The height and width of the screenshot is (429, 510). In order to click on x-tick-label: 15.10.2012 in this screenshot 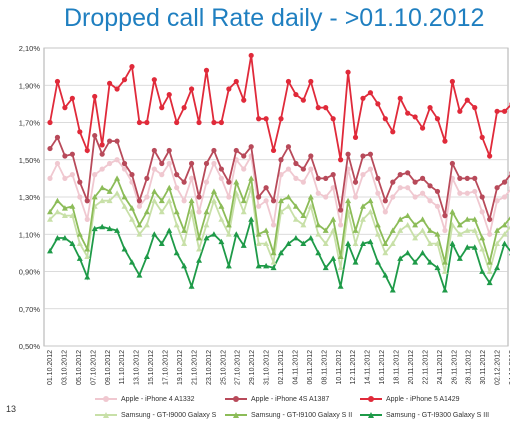, I will do `click(151, 367)`.